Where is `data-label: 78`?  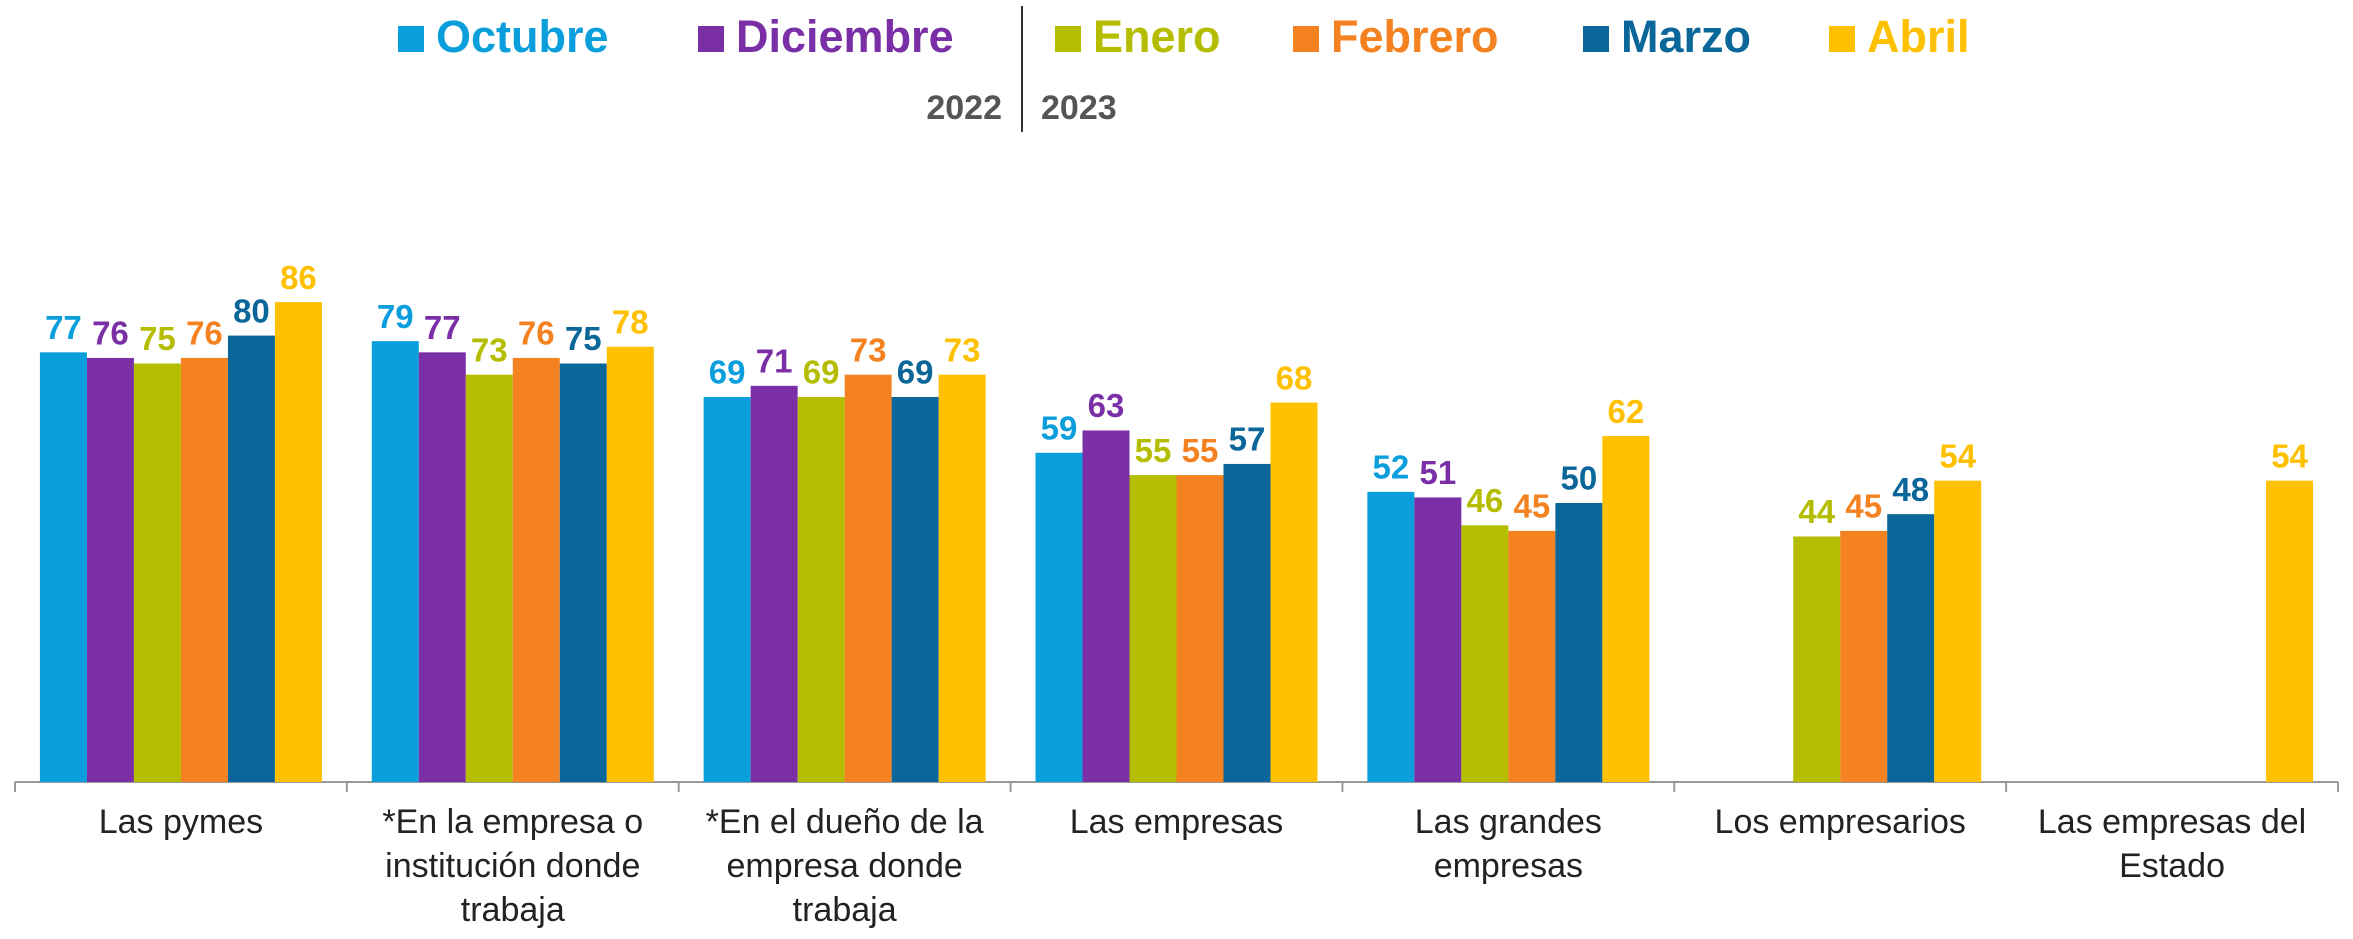 data-label: 78 is located at coordinates (630, 321).